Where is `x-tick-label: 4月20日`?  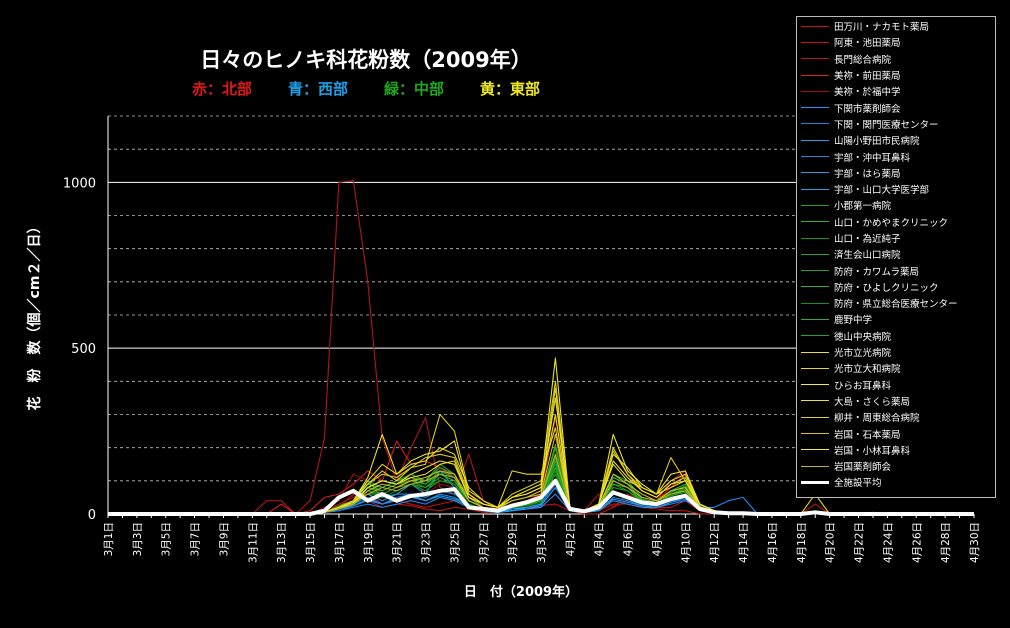
x-tick-label: 4月20日 is located at coordinates (831, 542).